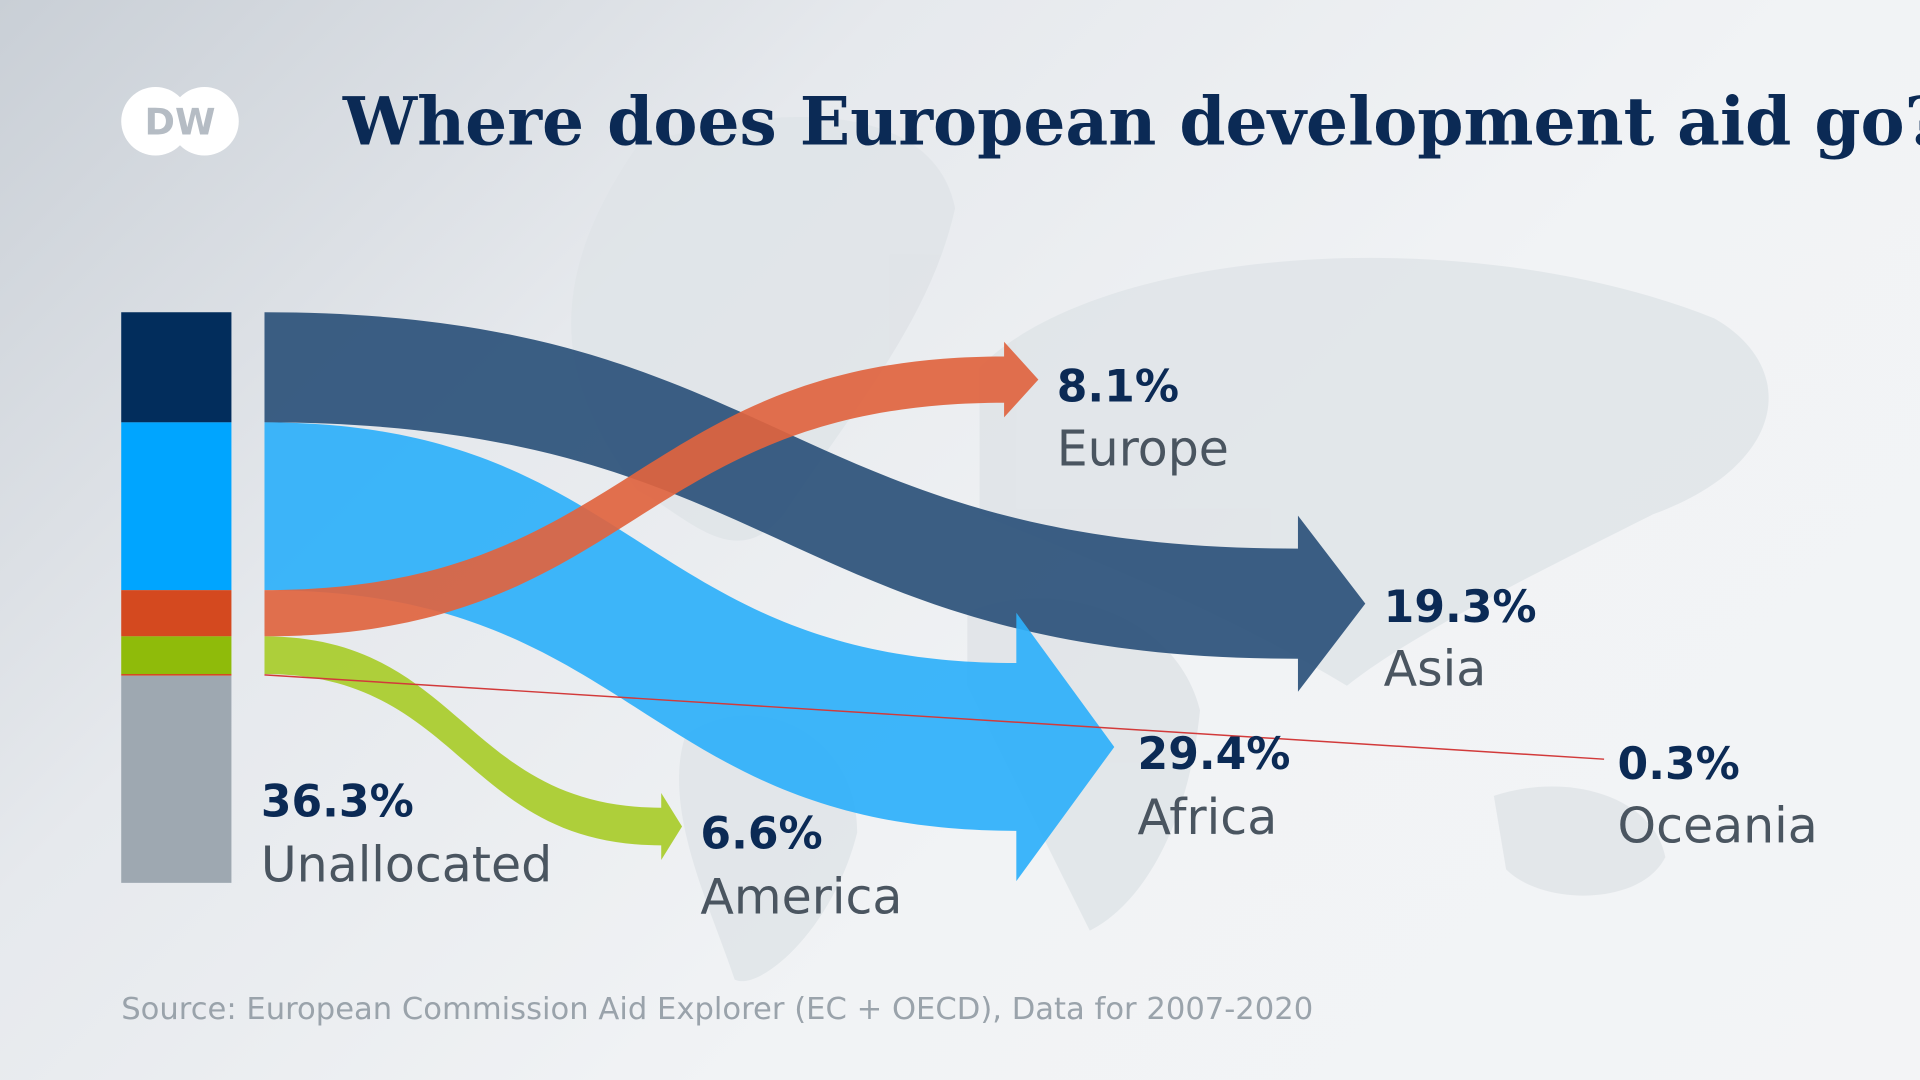 The height and width of the screenshot is (1080, 1920). Describe the element at coordinates (1460, 640) in the screenshot. I see `label-asia: 19.3% Asia` at that location.